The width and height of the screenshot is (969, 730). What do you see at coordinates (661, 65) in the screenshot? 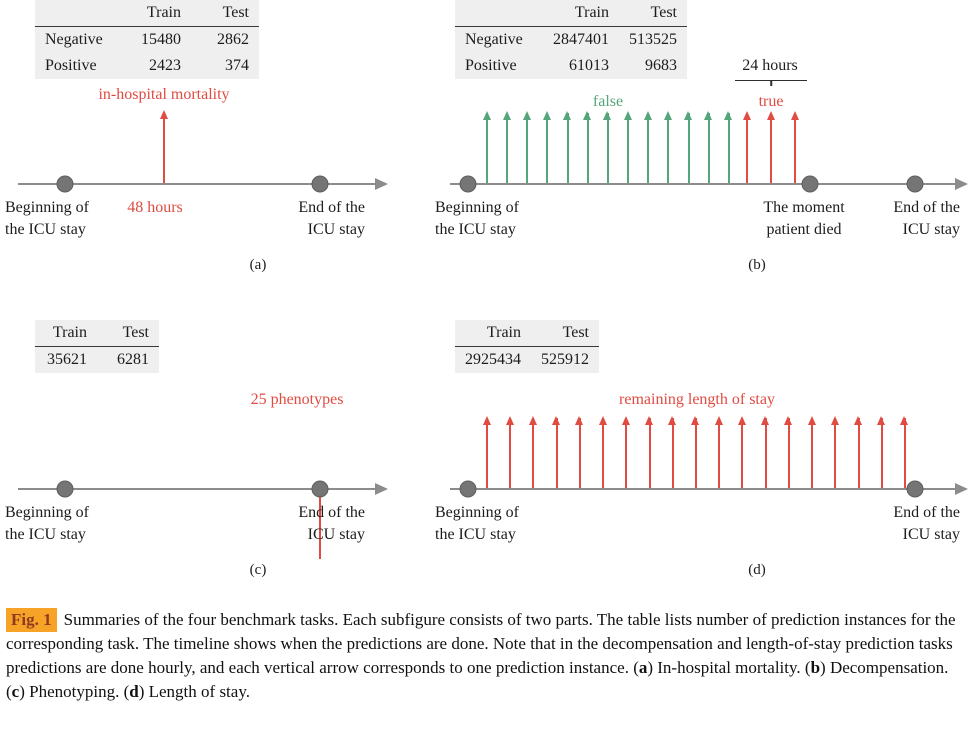
I see `table-cell: 9683` at bounding box center [661, 65].